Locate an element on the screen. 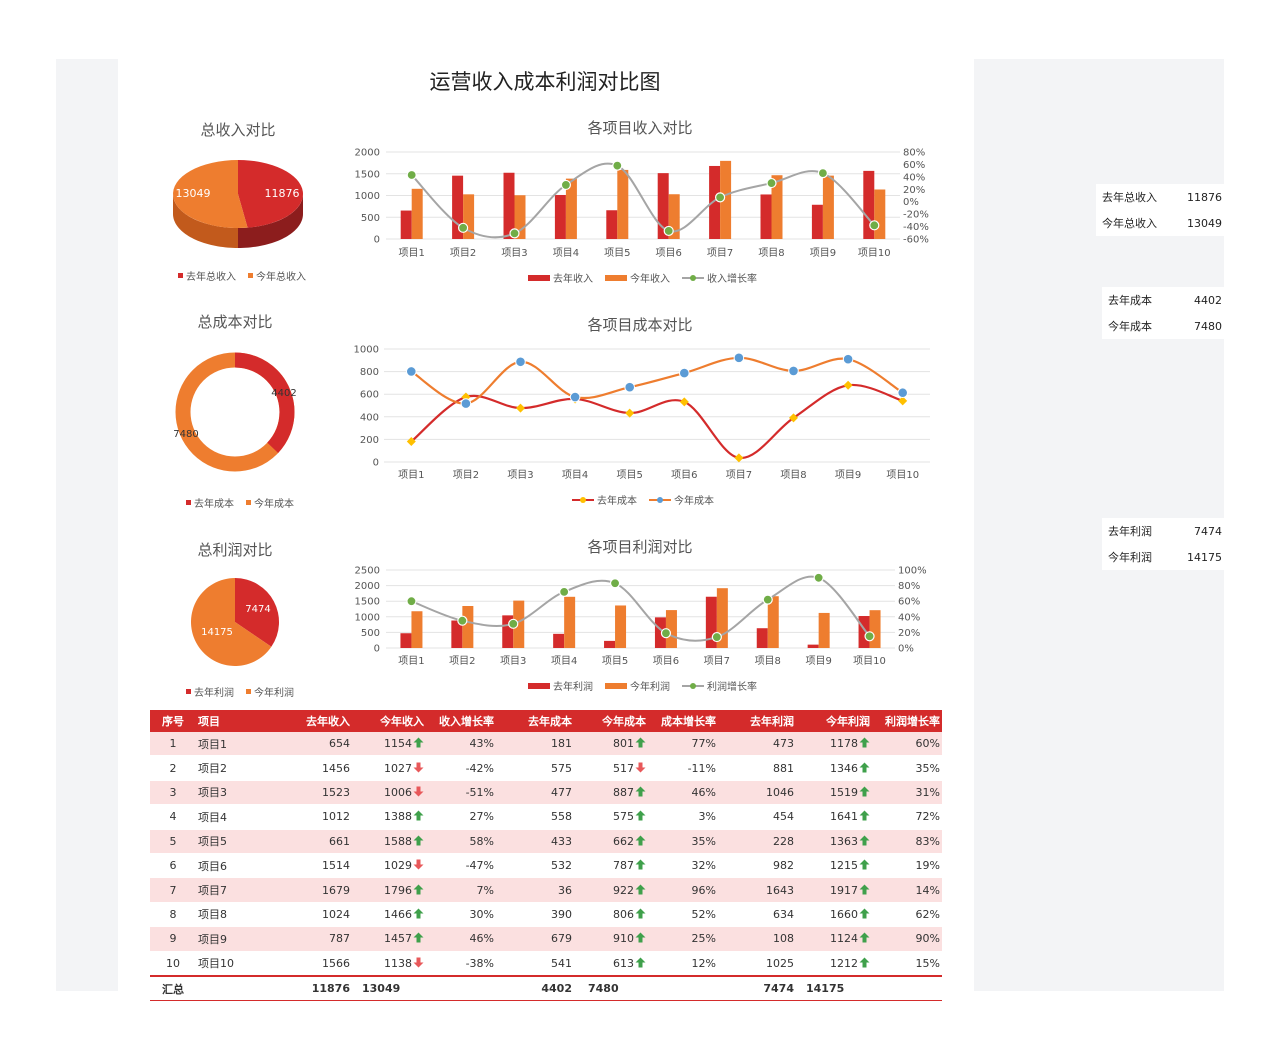 The height and width of the screenshot is (1050, 1280). cell-rev-last: 1523 is located at coordinates (314, 793).